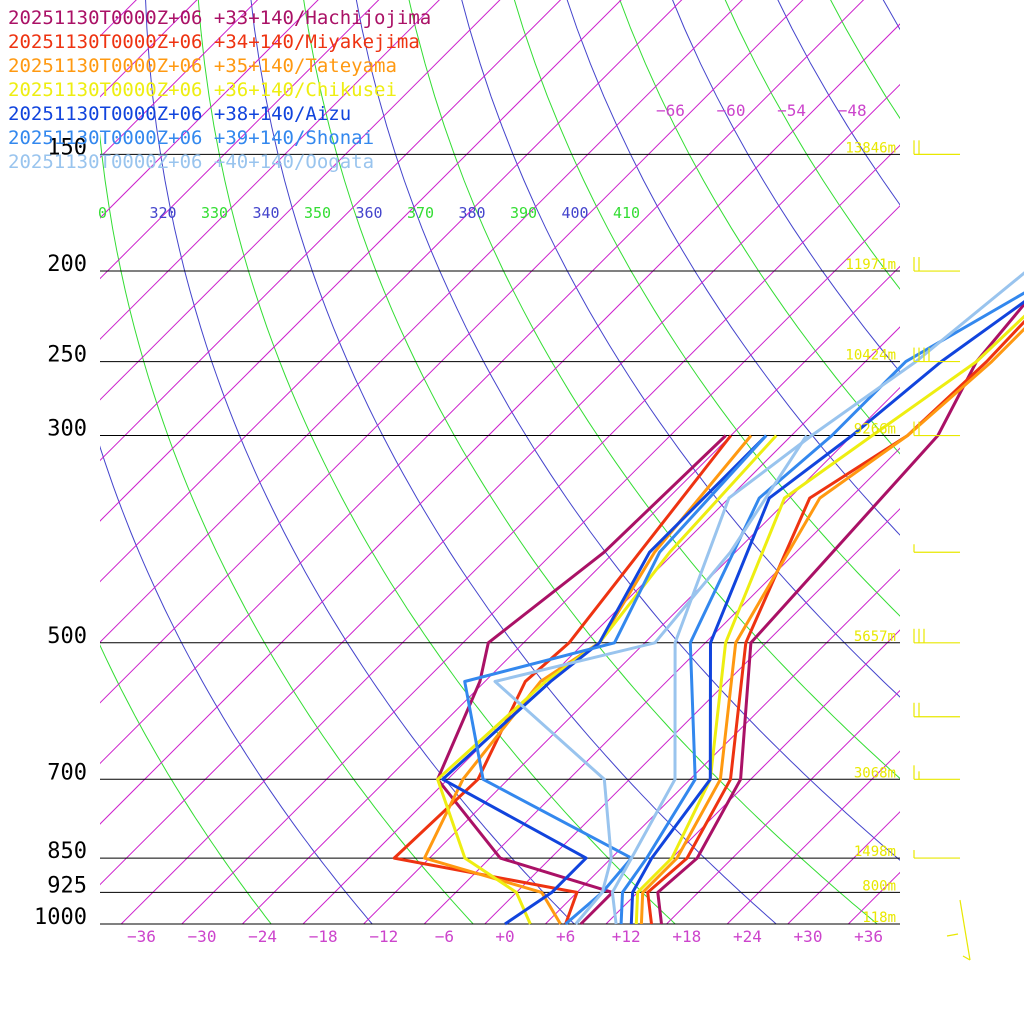  Describe the element at coordinates (214, 213) in the screenshot. I see `theta-label: 330` at that location.